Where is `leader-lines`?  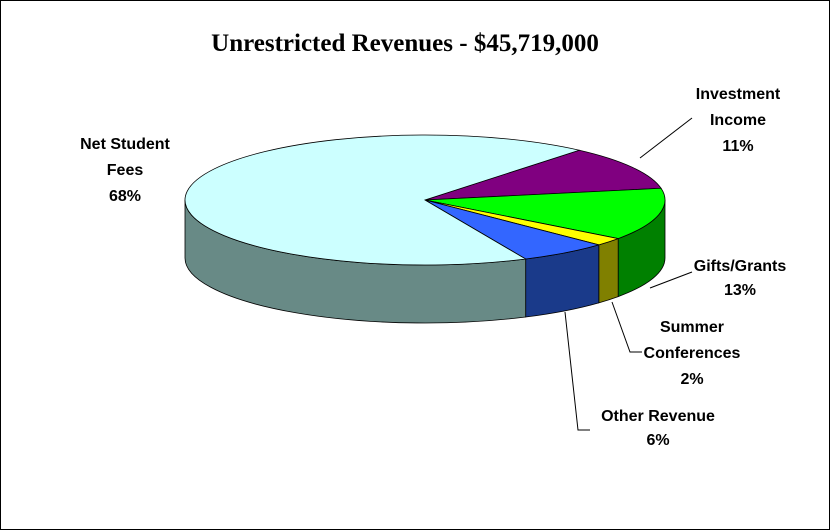 leader-lines is located at coordinates (628, 274).